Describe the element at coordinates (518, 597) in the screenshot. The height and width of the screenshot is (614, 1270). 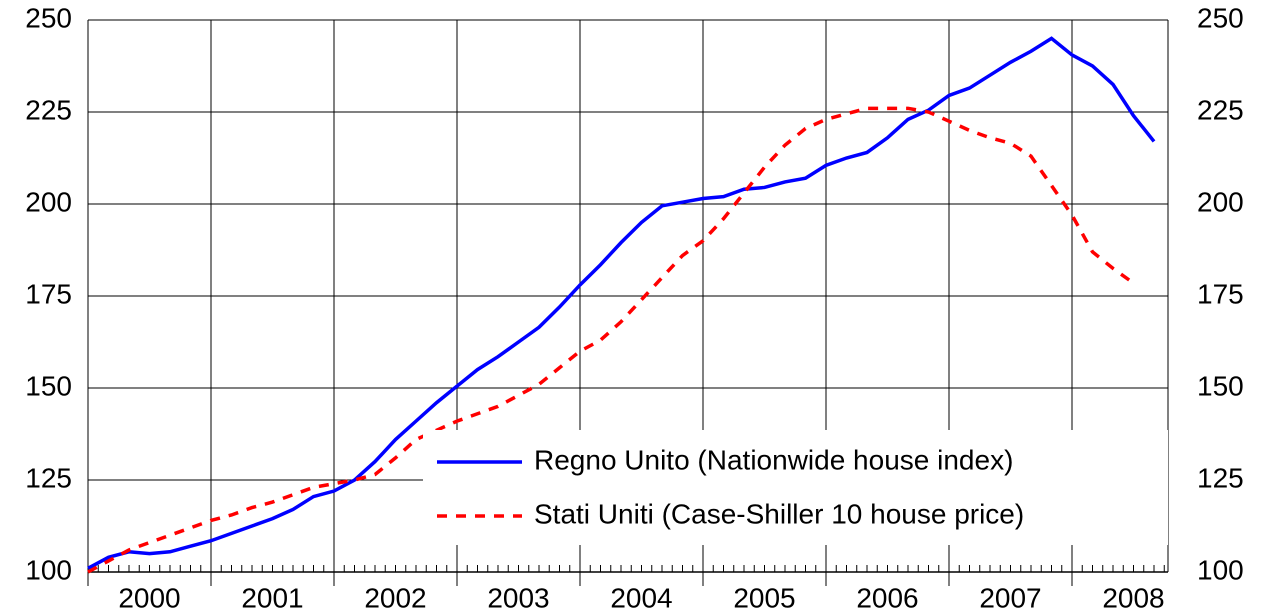
I see `x-tick-label: 2003` at that location.